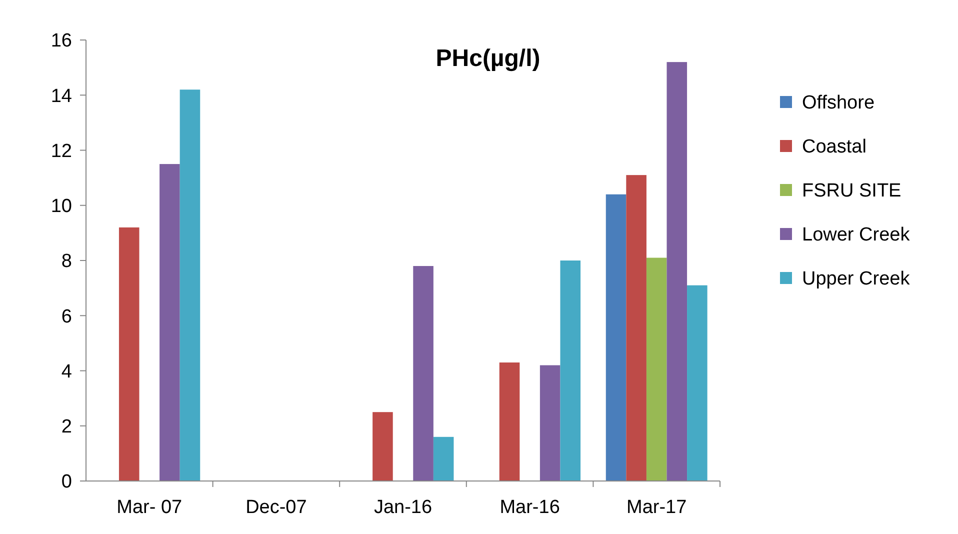 The height and width of the screenshot is (534, 958). Describe the element at coordinates (66, 317) in the screenshot. I see `y-tick-label: 6` at that location.